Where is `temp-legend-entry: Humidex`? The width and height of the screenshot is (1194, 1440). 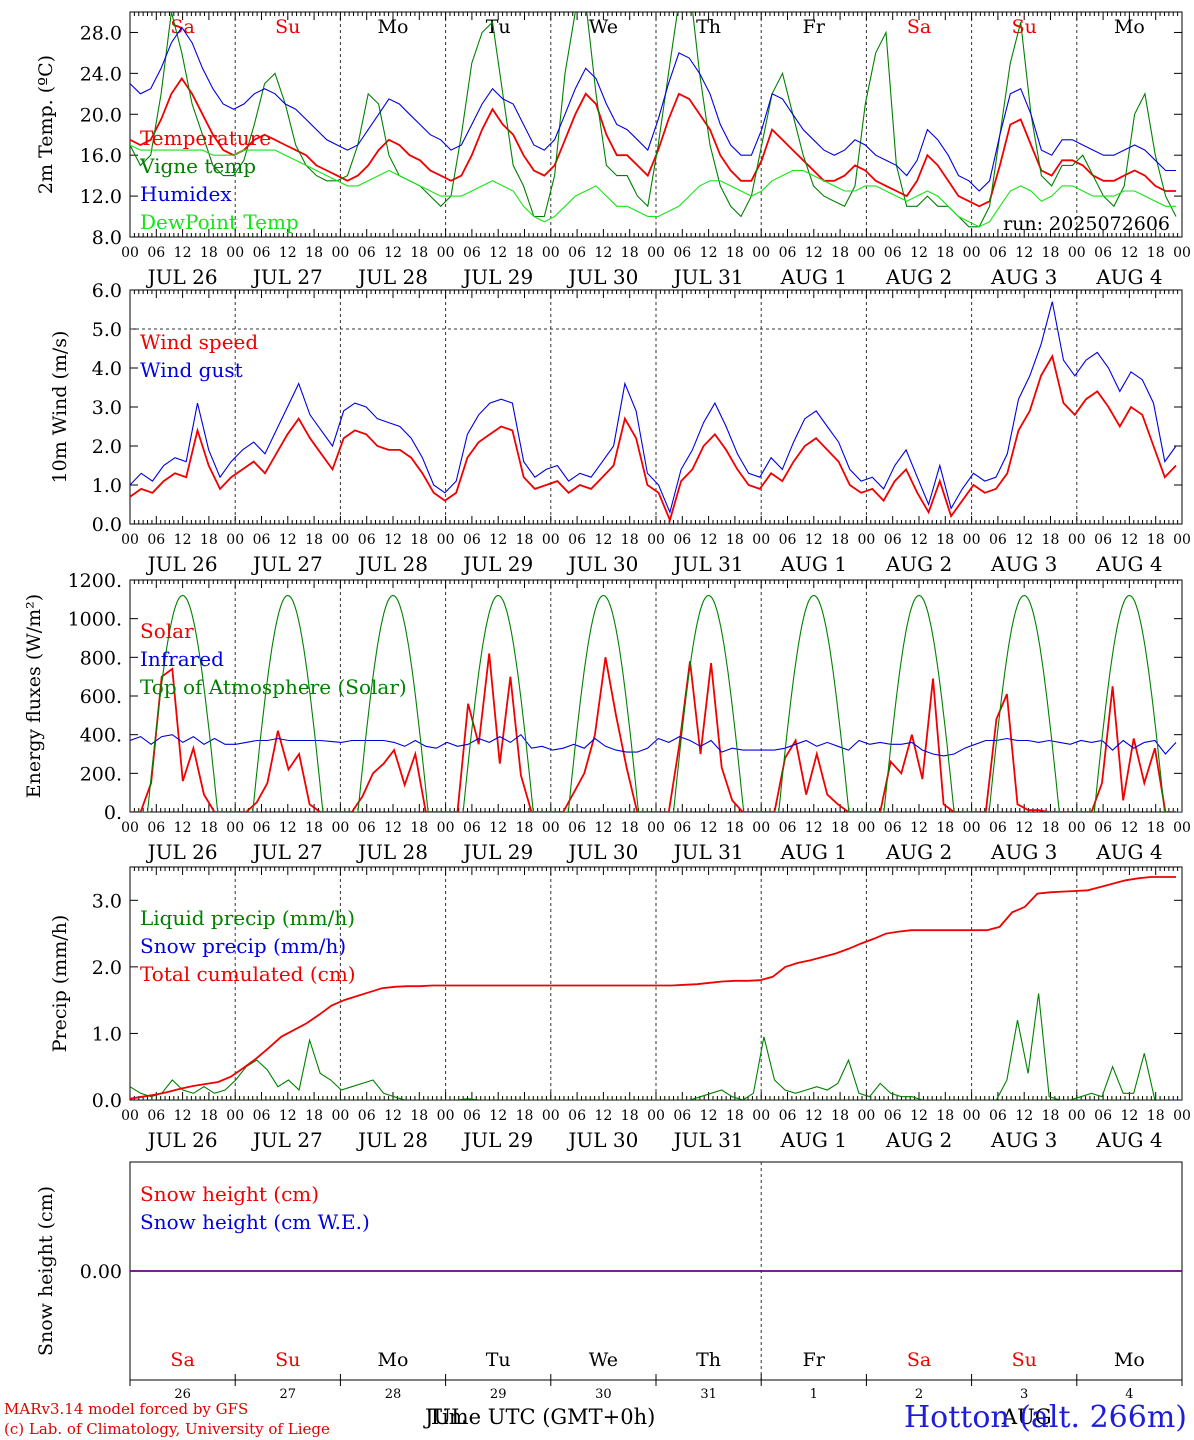
temp-legend-entry: Humidex is located at coordinates (186, 194).